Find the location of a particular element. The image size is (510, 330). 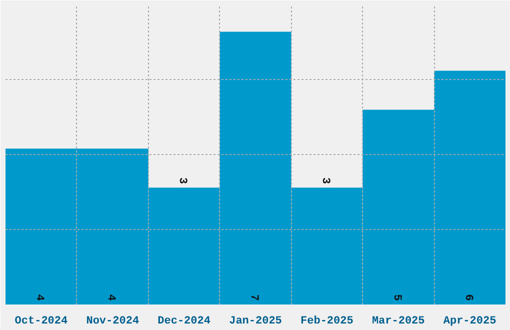

data-label: 6 is located at coordinates (468, 297).